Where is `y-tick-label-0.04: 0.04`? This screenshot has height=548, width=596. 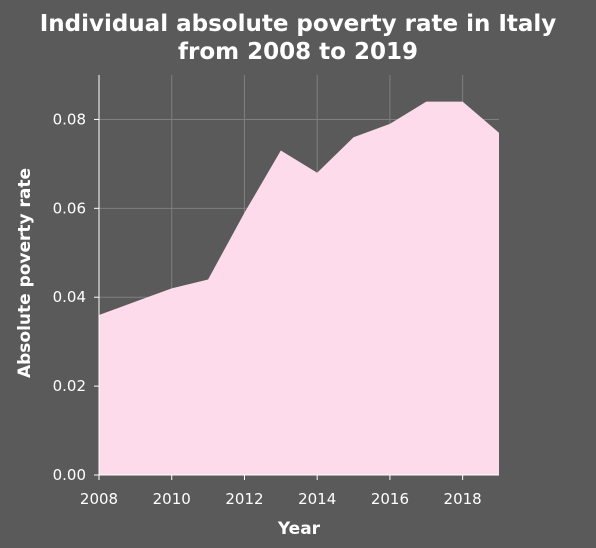 y-tick-label-0.04: 0.04 is located at coordinates (69, 297).